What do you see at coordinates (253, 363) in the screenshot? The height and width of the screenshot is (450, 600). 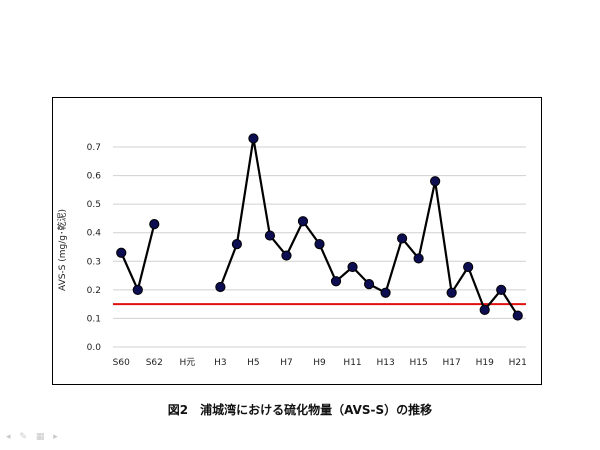 I see `x-tick-label: H5` at bounding box center [253, 363].